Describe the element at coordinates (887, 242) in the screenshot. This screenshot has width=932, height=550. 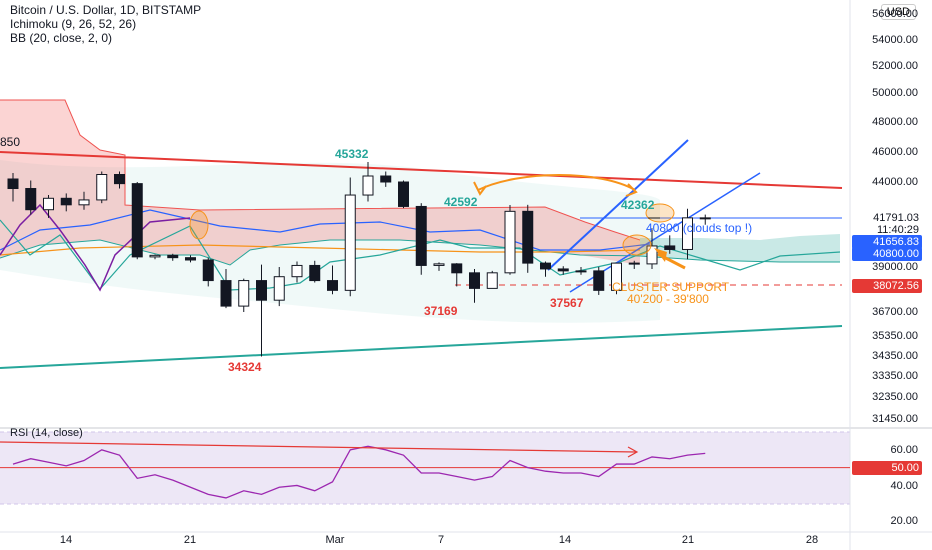
I see `blue-price-tag: 41656.83` at that location.